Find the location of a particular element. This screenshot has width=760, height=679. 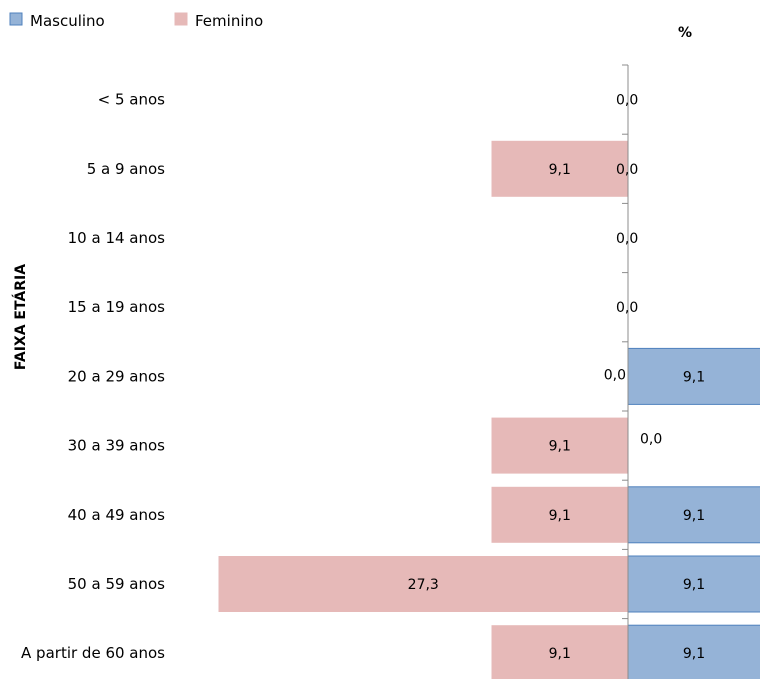

legend-swatch-feminino is located at coordinates (181, 19).